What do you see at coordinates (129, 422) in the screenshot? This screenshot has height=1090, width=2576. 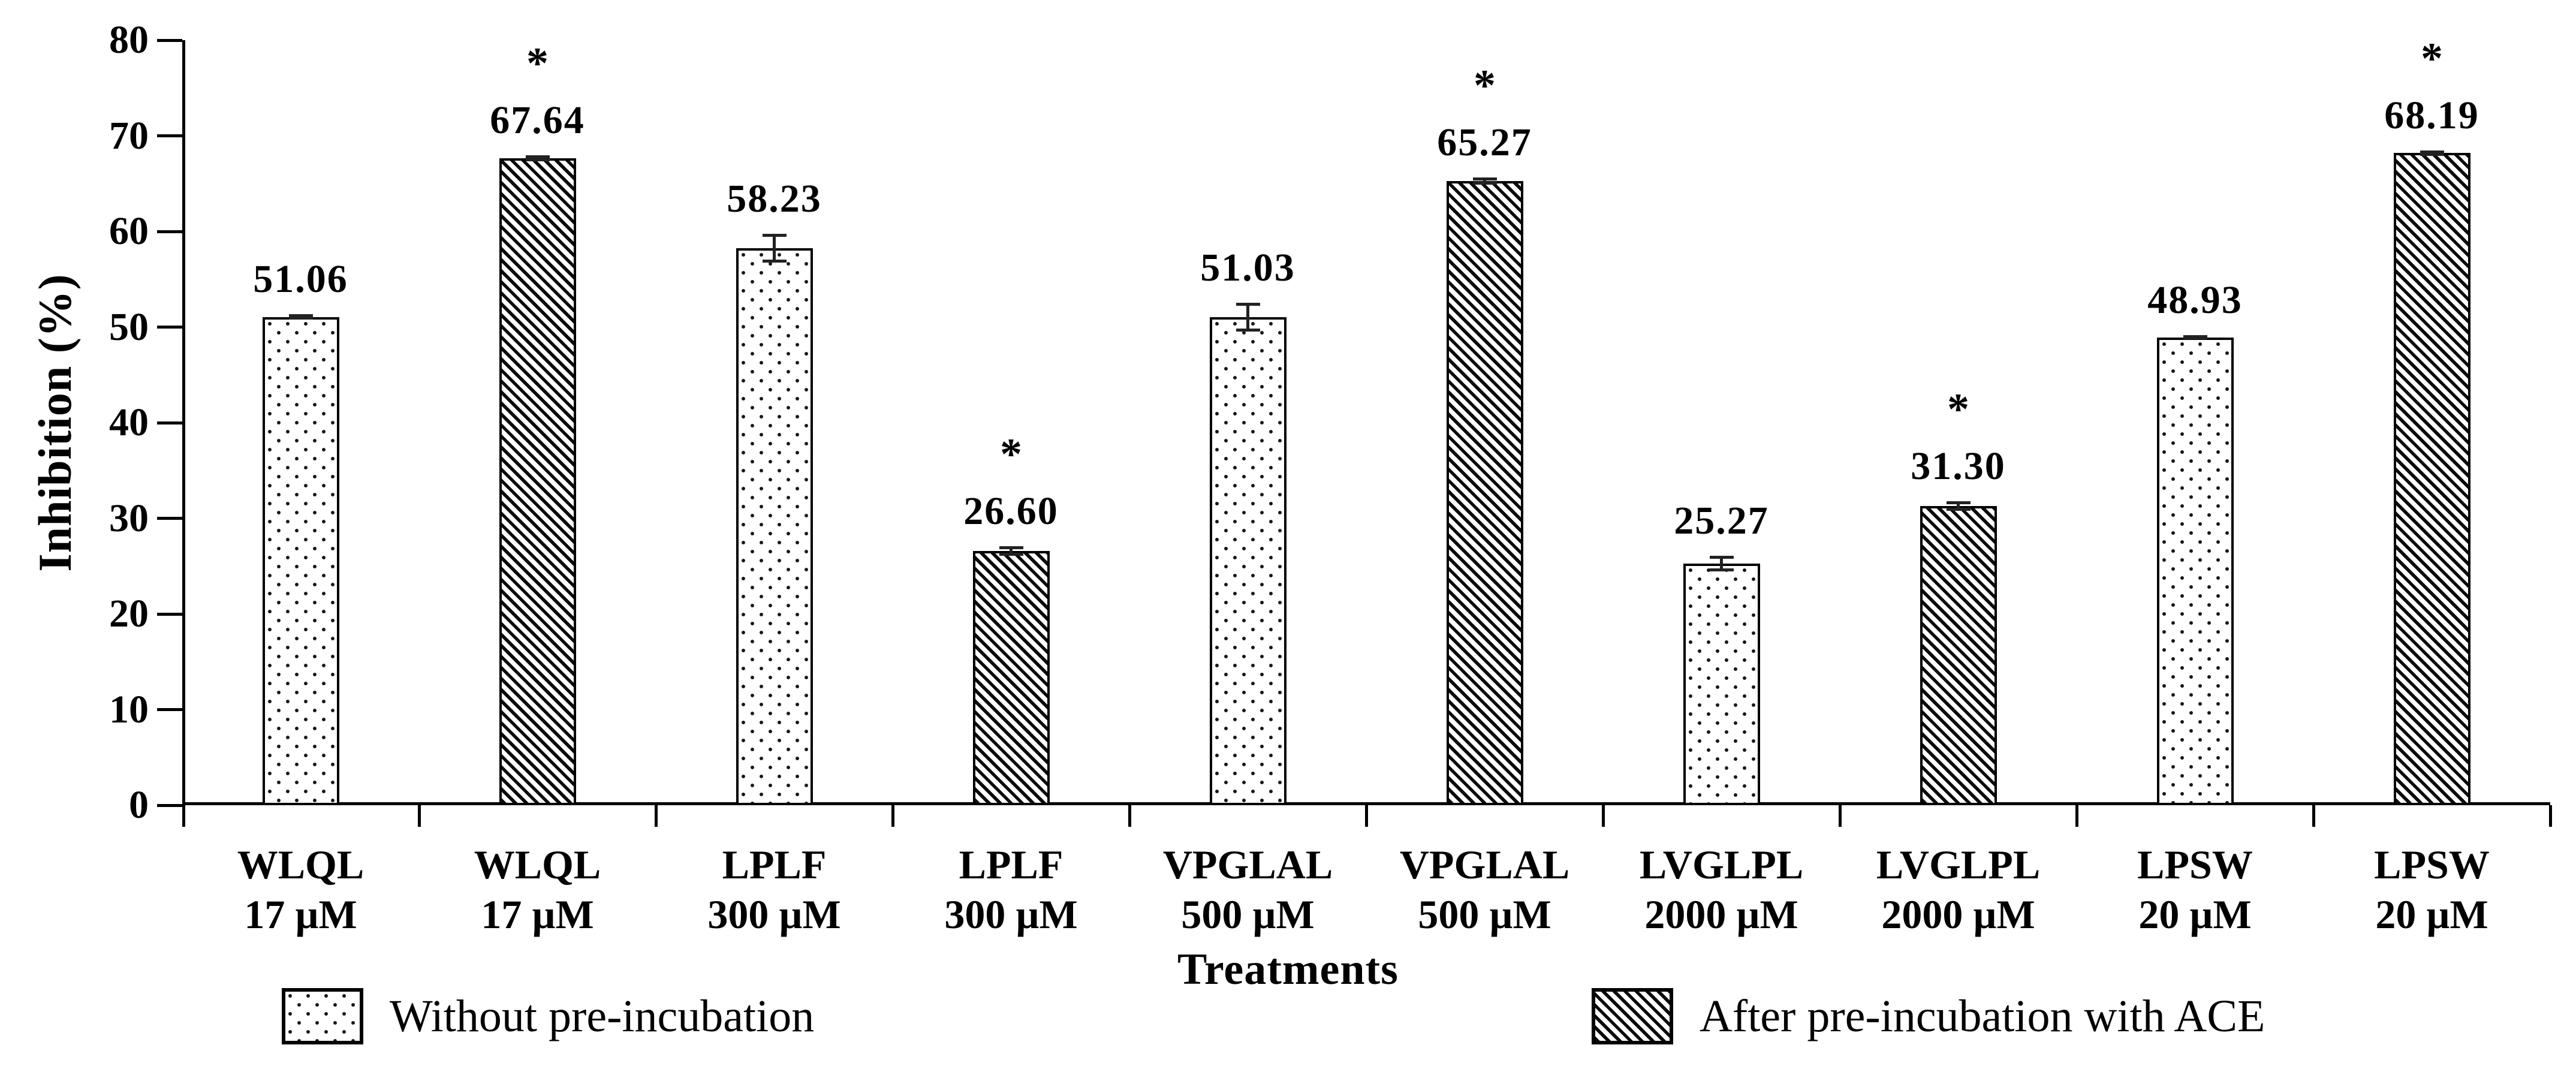 I see `y-tick-label: 40` at bounding box center [129, 422].